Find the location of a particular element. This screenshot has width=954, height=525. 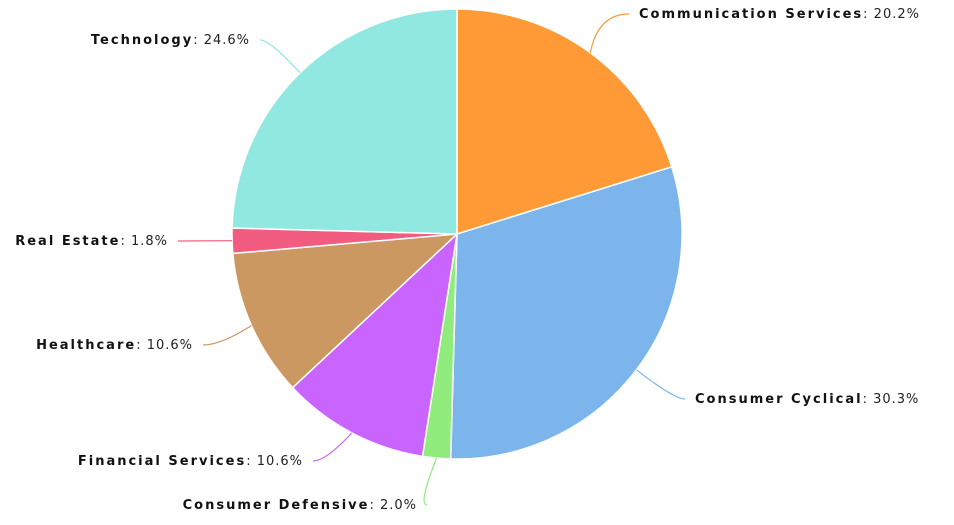

data-label-communication-services: Communication Services: 20.2% is located at coordinates (779, 14).